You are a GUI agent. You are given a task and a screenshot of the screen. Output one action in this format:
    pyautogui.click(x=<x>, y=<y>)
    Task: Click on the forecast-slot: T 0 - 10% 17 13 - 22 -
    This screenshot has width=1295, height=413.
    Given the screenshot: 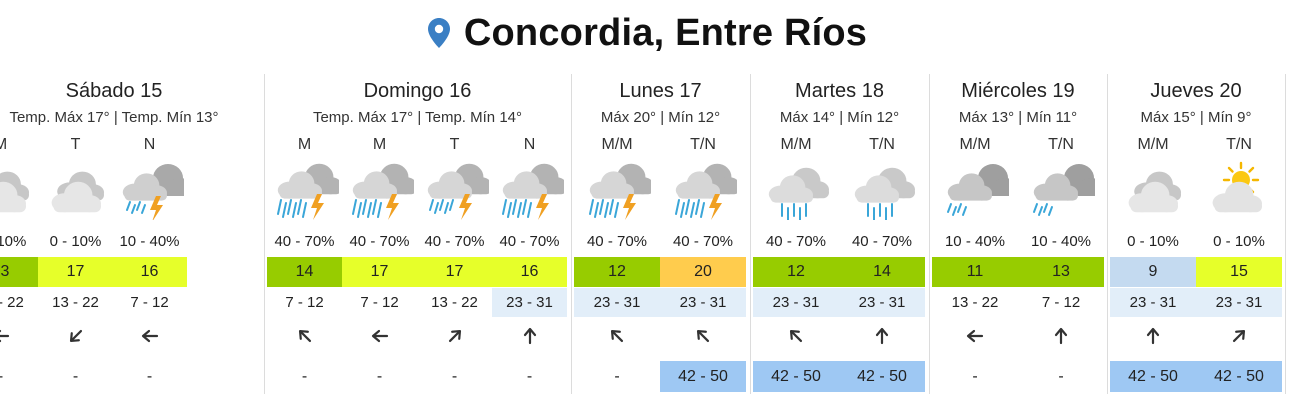 What is the action you would take?
    pyautogui.click(x=75, y=234)
    